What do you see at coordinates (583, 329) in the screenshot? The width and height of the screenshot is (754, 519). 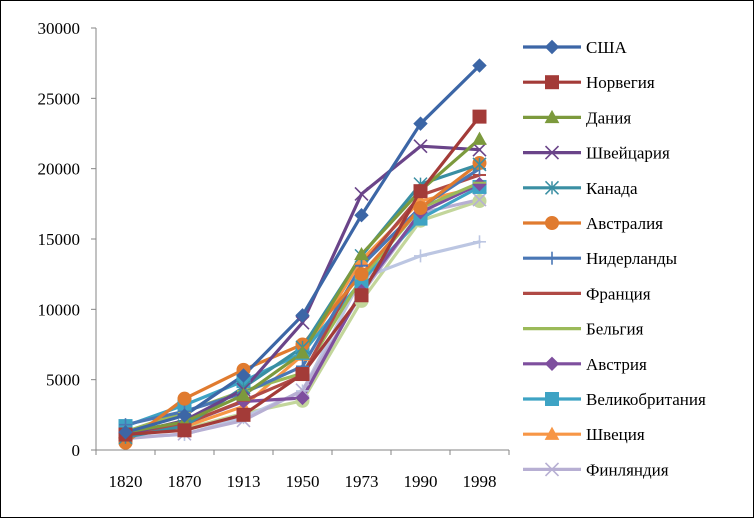 I see `legend-item: Бельгия` at bounding box center [583, 329].